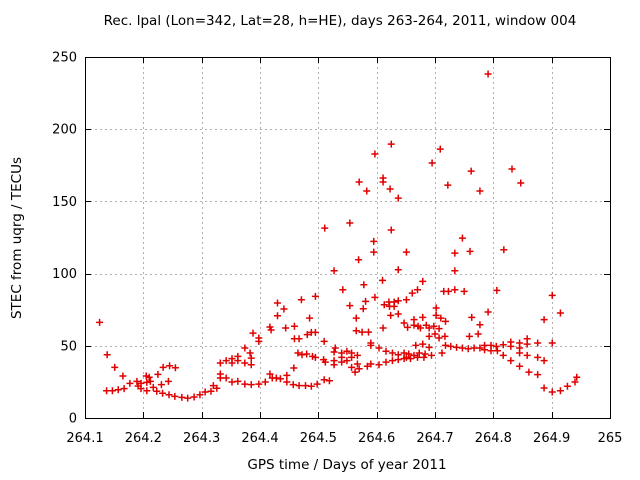  Describe the element at coordinates (68, 346) in the screenshot. I see `y-tick-label: 50` at that location.